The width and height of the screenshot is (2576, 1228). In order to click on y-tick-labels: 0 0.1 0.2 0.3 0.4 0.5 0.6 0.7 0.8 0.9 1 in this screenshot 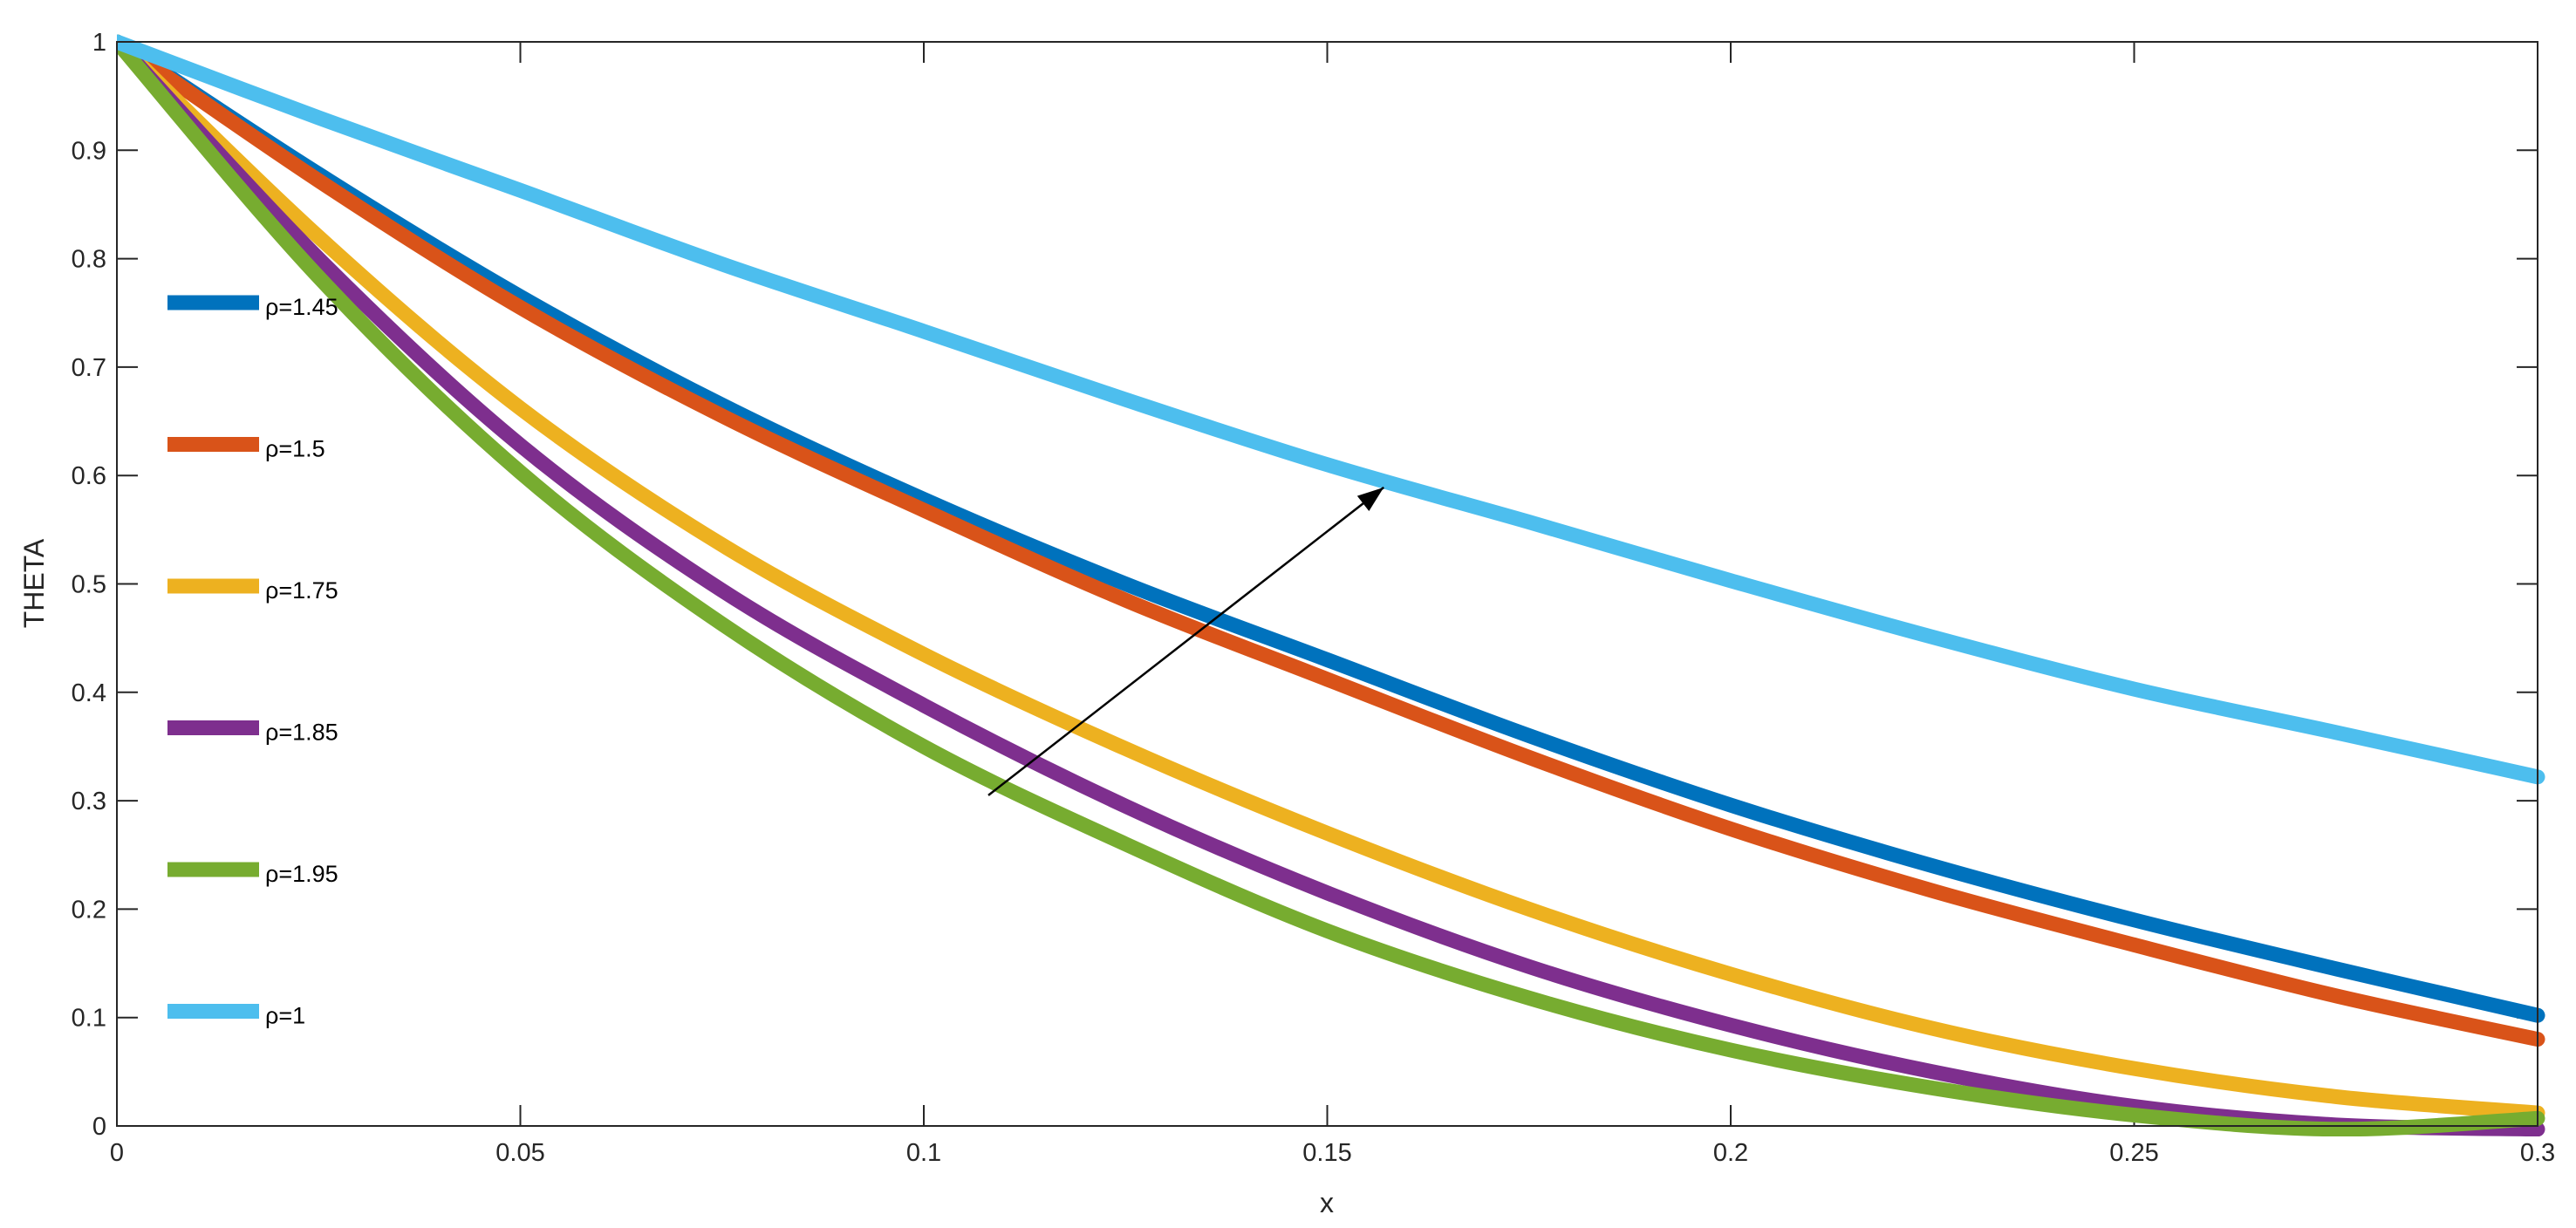, I will do `click(89, 585)`.